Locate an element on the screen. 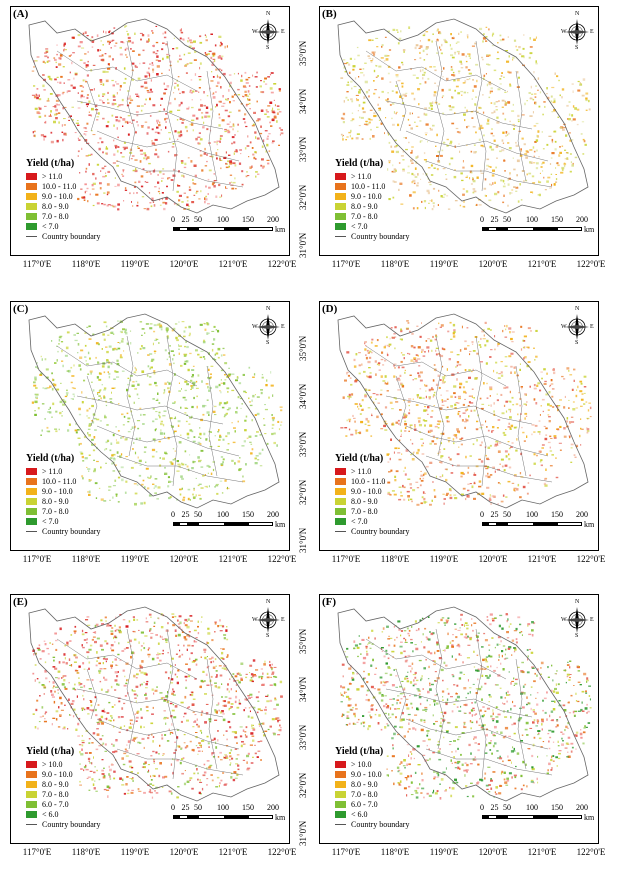 The width and height of the screenshot is (619, 883). longitude-label: 117°0'E is located at coordinates (346, 559).